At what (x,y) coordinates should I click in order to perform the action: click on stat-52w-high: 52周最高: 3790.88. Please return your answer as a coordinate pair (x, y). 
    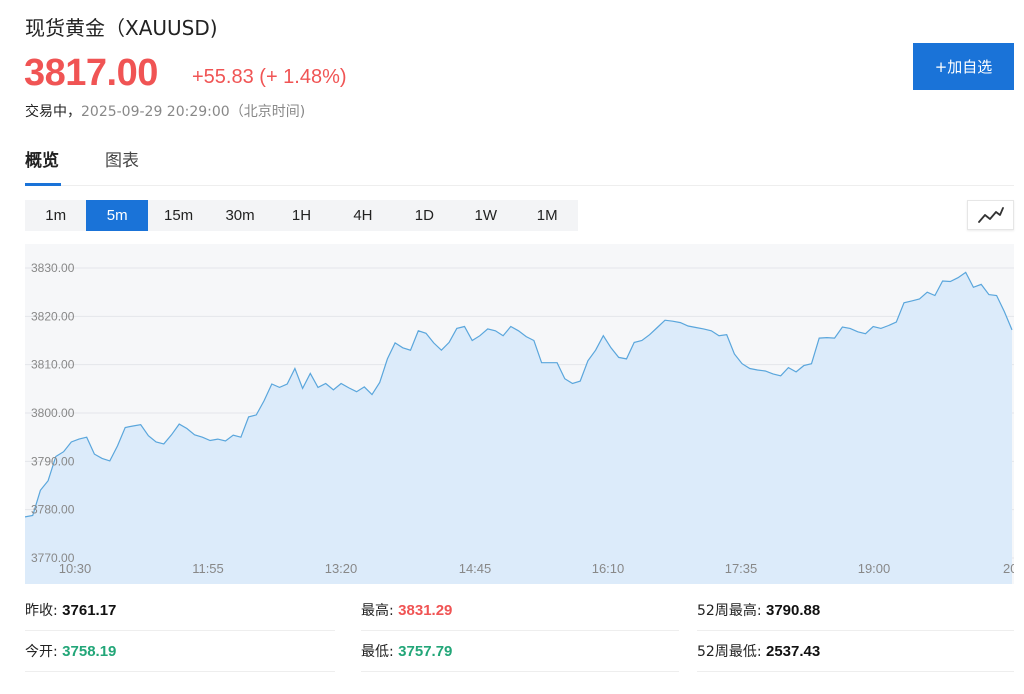
    Looking at the image, I should click on (855, 610).